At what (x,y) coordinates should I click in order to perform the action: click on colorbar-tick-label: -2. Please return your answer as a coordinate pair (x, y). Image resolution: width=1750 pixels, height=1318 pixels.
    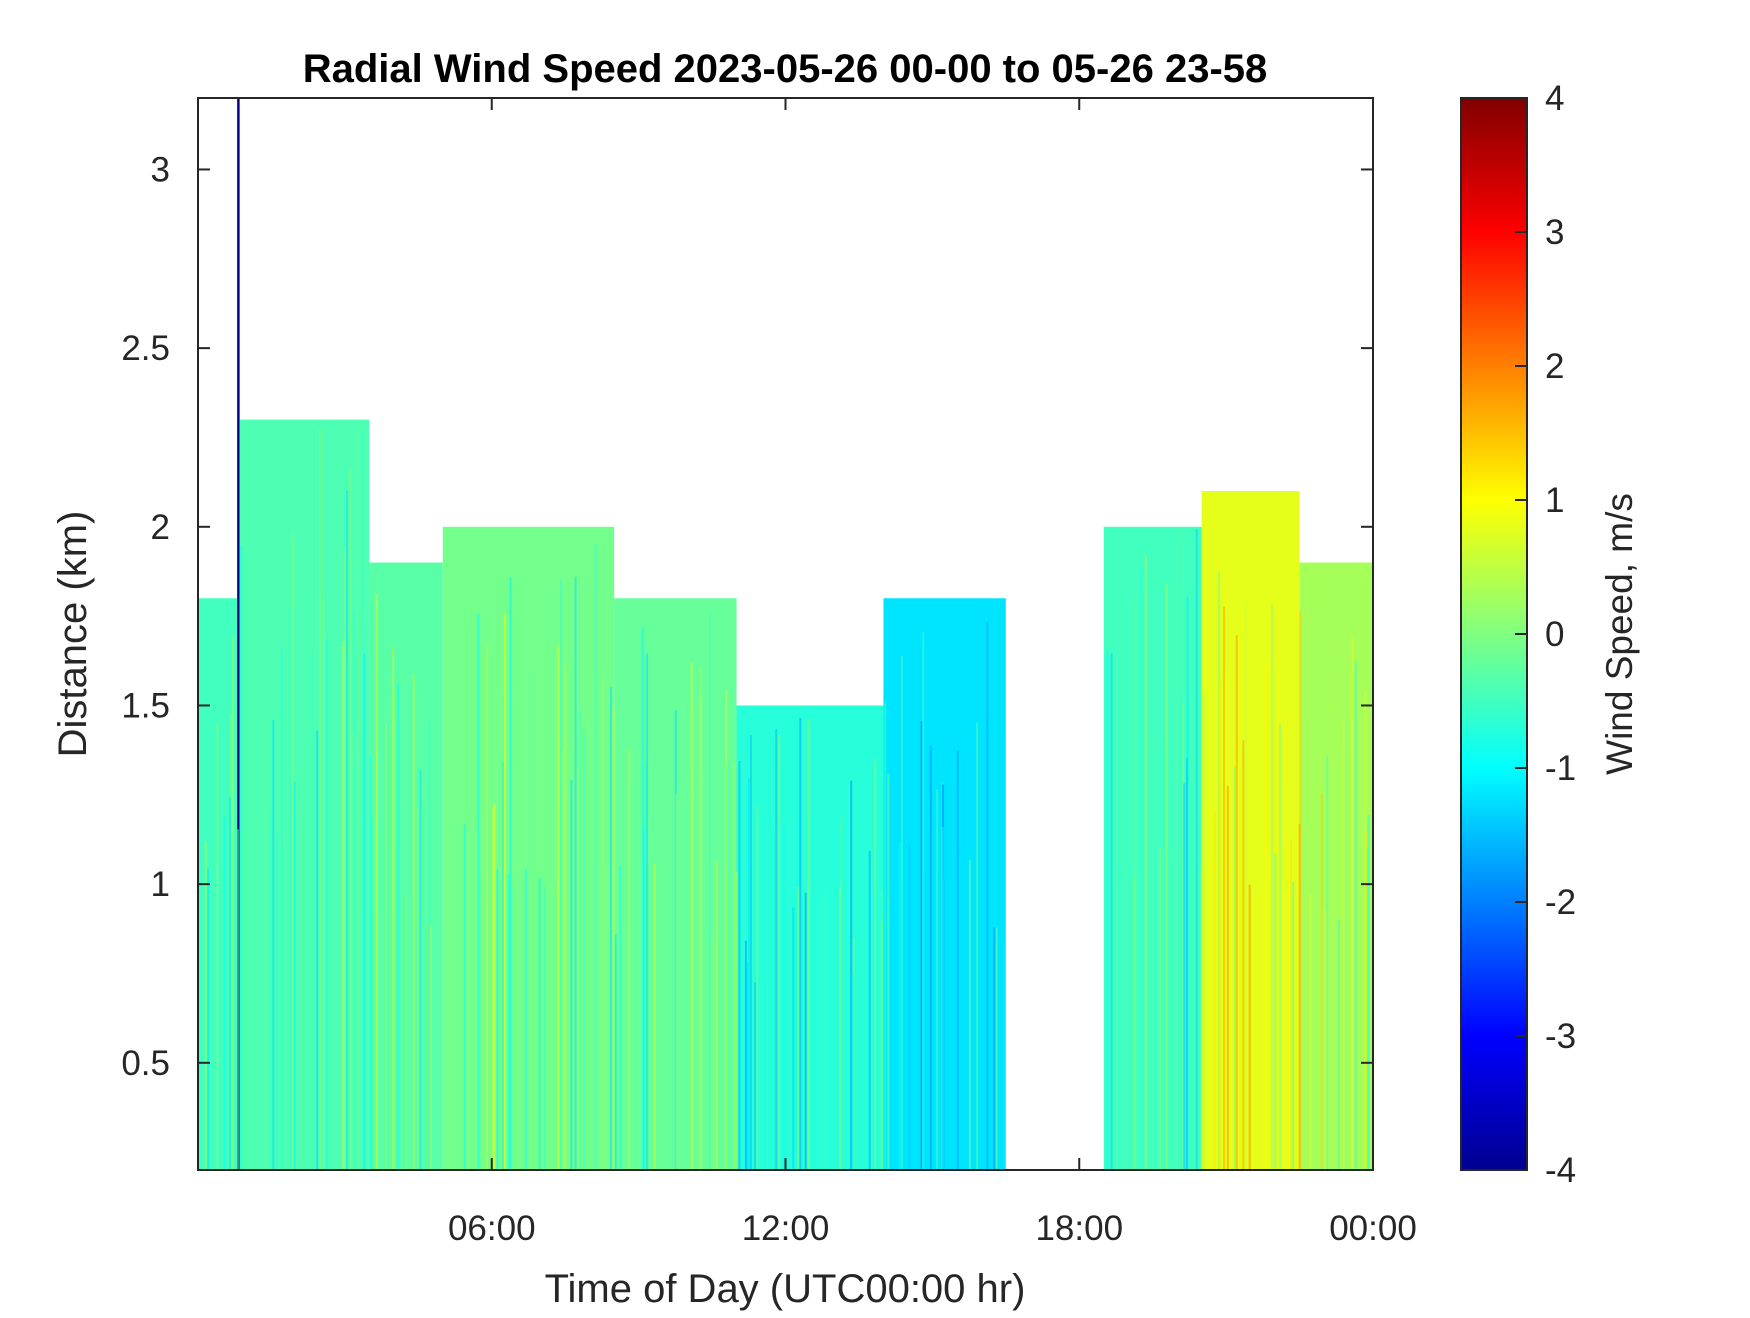
    Looking at the image, I should click on (1560, 902).